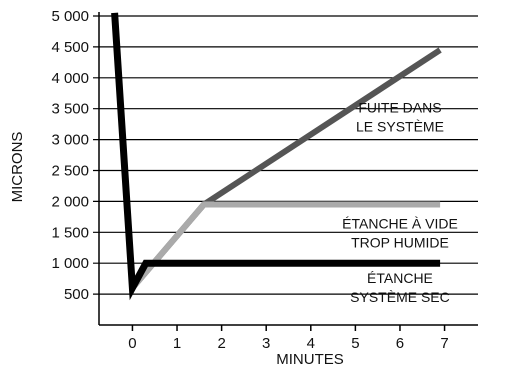  What do you see at coordinates (70, 47) in the screenshot?
I see `y-tick-label: 4 500` at bounding box center [70, 47].